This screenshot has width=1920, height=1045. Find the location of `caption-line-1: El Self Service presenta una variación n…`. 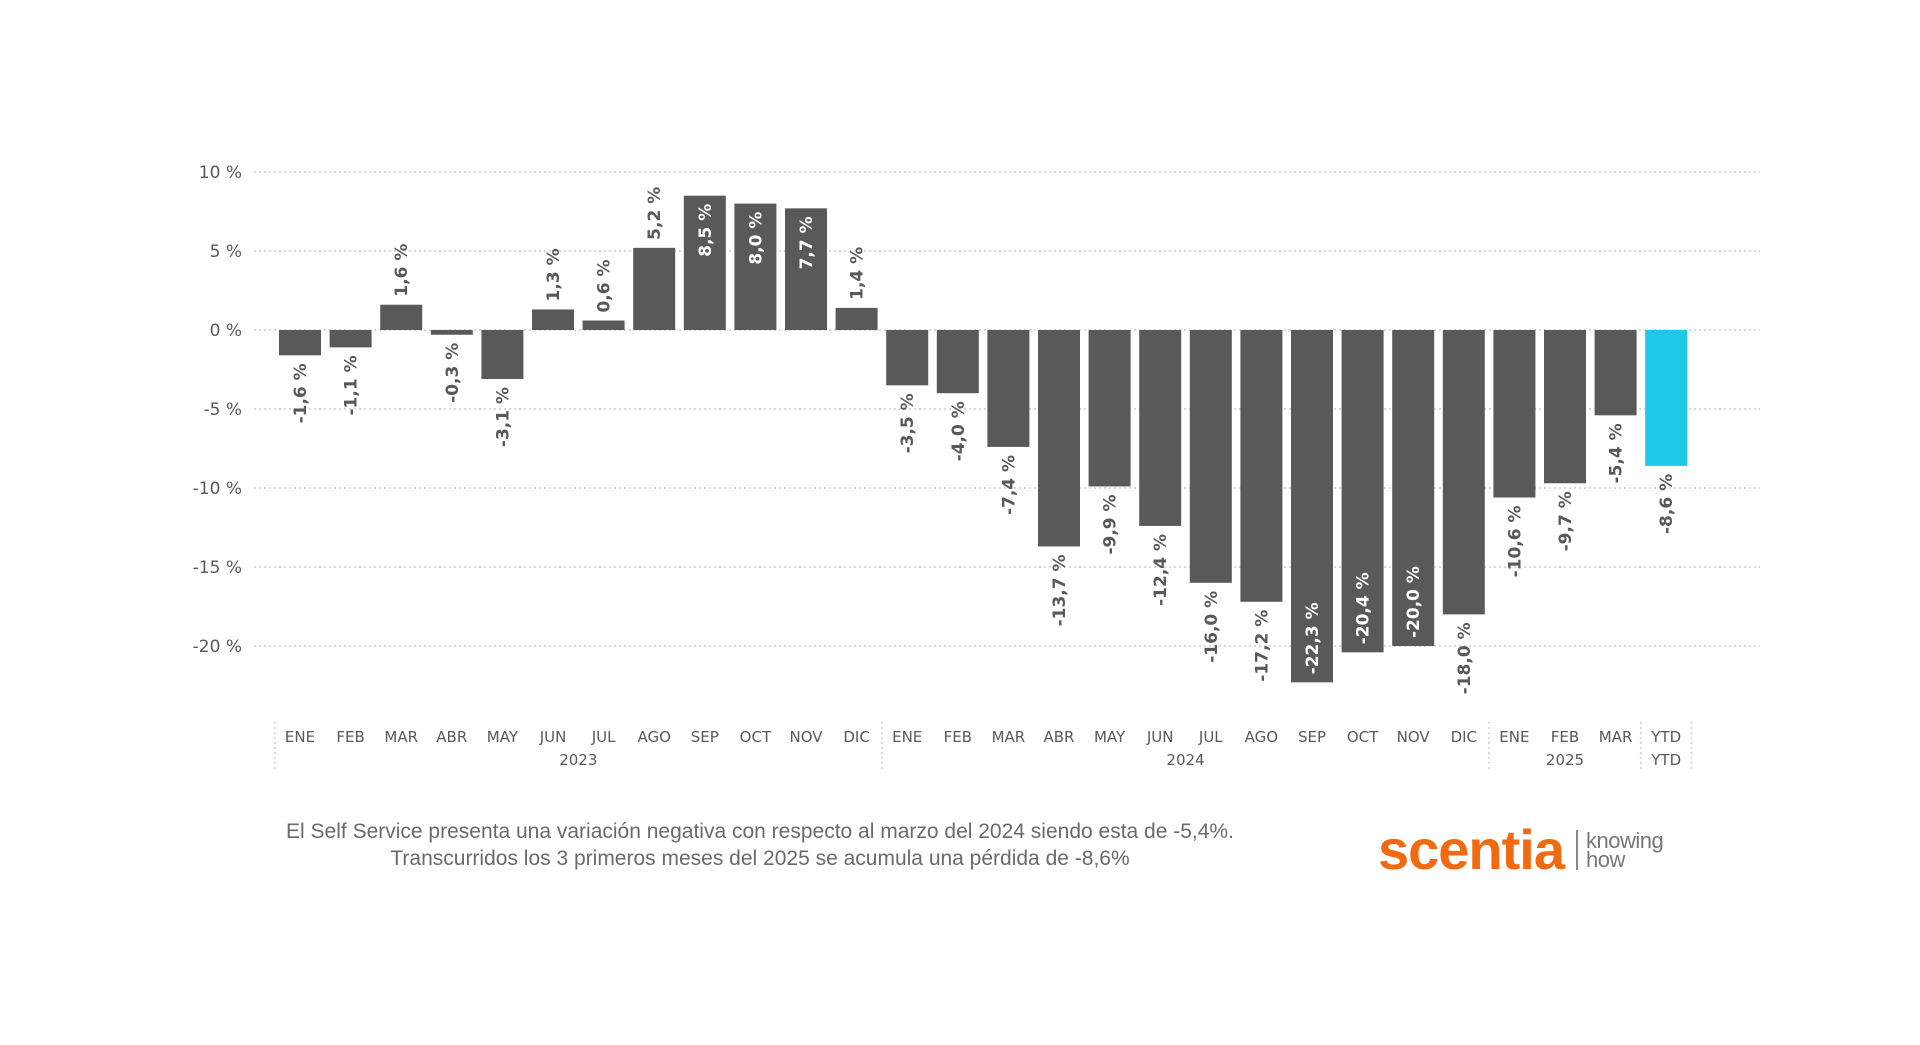

caption-line-1: El Self Service presenta una variación n… is located at coordinates (760, 831).